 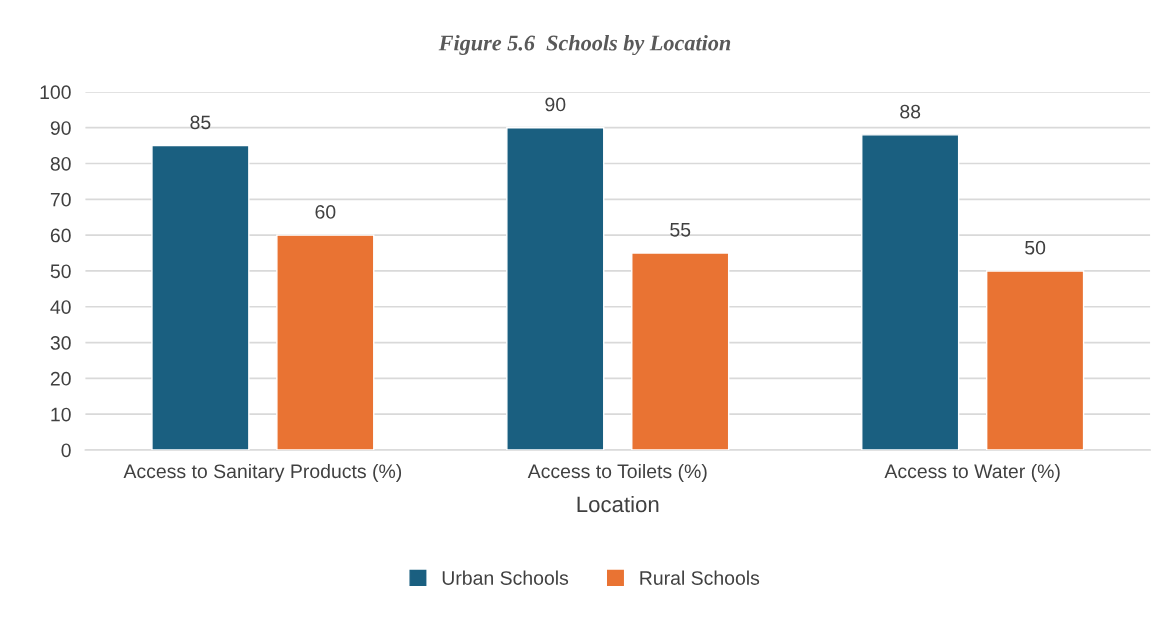 What do you see at coordinates (60, 343) in the screenshot?
I see `y-tick-label: 30` at bounding box center [60, 343].